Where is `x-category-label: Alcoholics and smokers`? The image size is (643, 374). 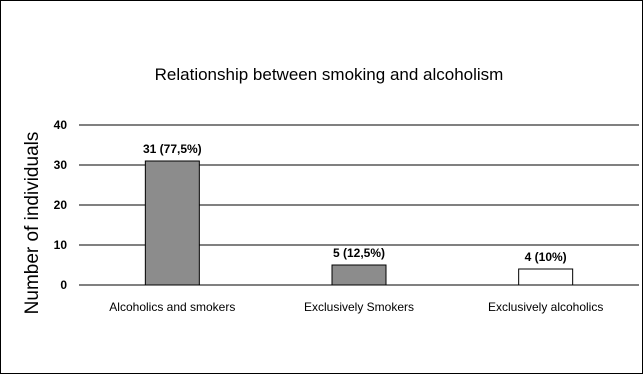
x-category-label: Alcoholics and smokers is located at coordinates (172, 307).